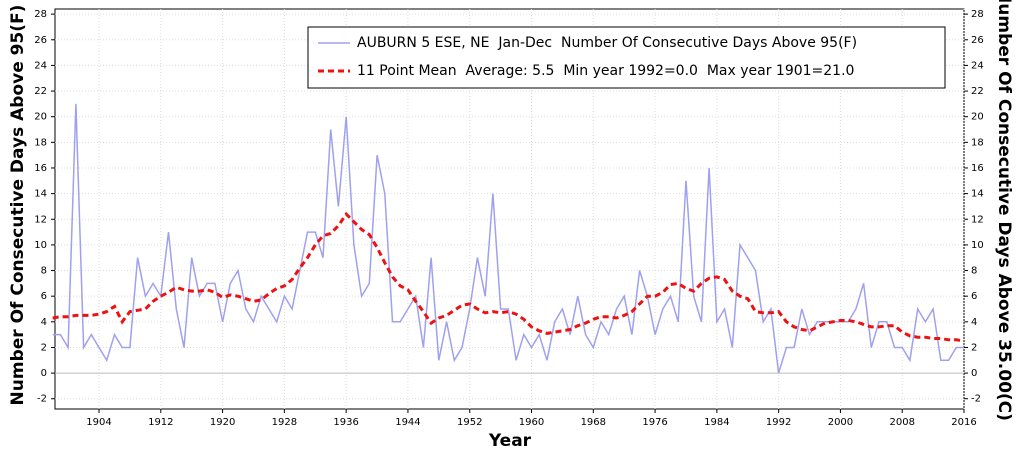 The height and width of the screenshot is (459, 1024). Describe the element at coordinates (345, 422) in the screenshot. I see `x-tick-label: 1936` at that location.